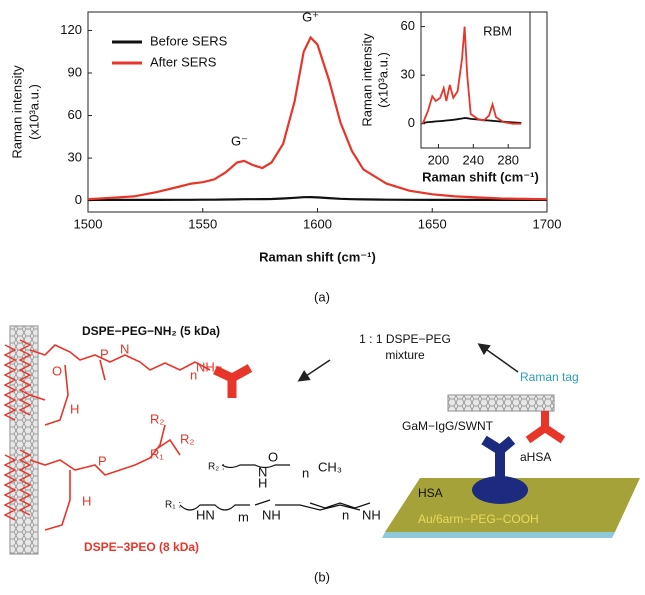  I want to click on swnt-tag, so click(501, 403).